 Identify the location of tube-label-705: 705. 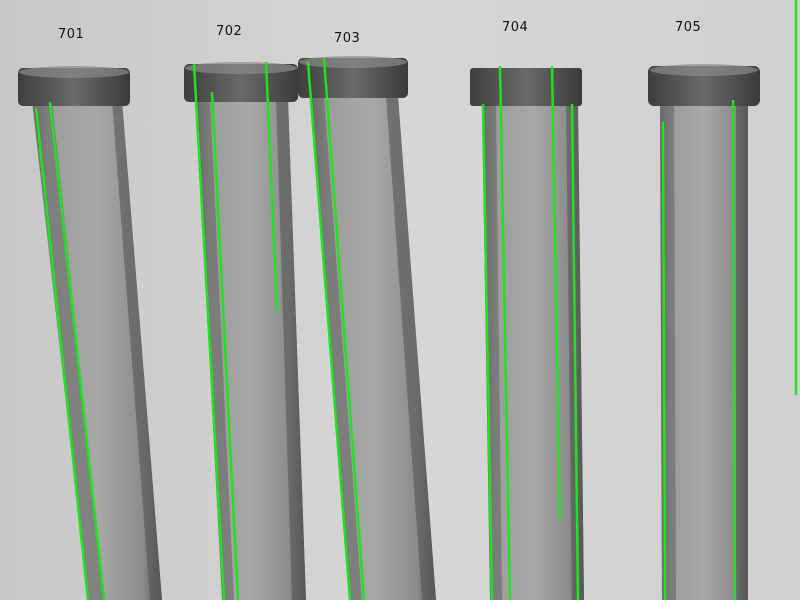
(688, 27).